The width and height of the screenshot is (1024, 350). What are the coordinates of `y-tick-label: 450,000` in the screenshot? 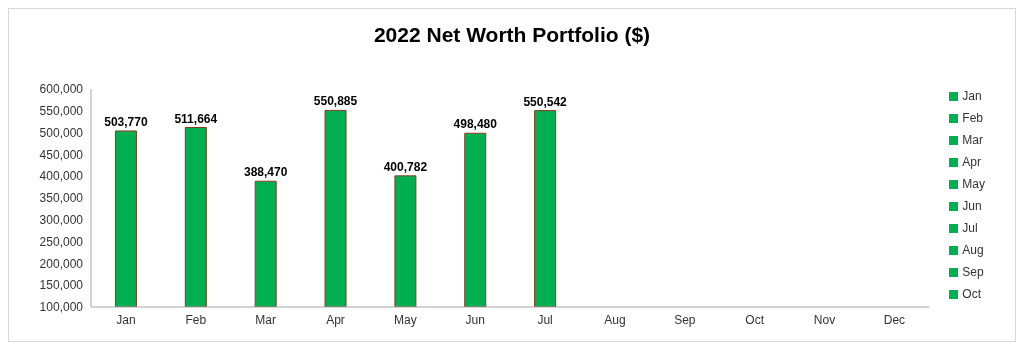 It's located at (61, 154).